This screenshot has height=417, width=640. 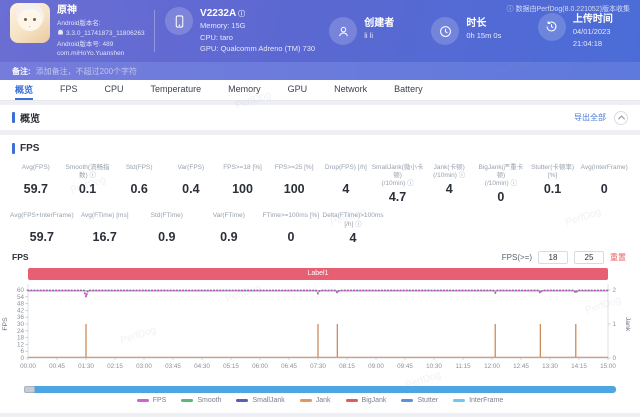 What do you see at coordinates (408, 89) in the screenshot?
I see `tab-Battery: Battery` at bounding box center [408, 89].